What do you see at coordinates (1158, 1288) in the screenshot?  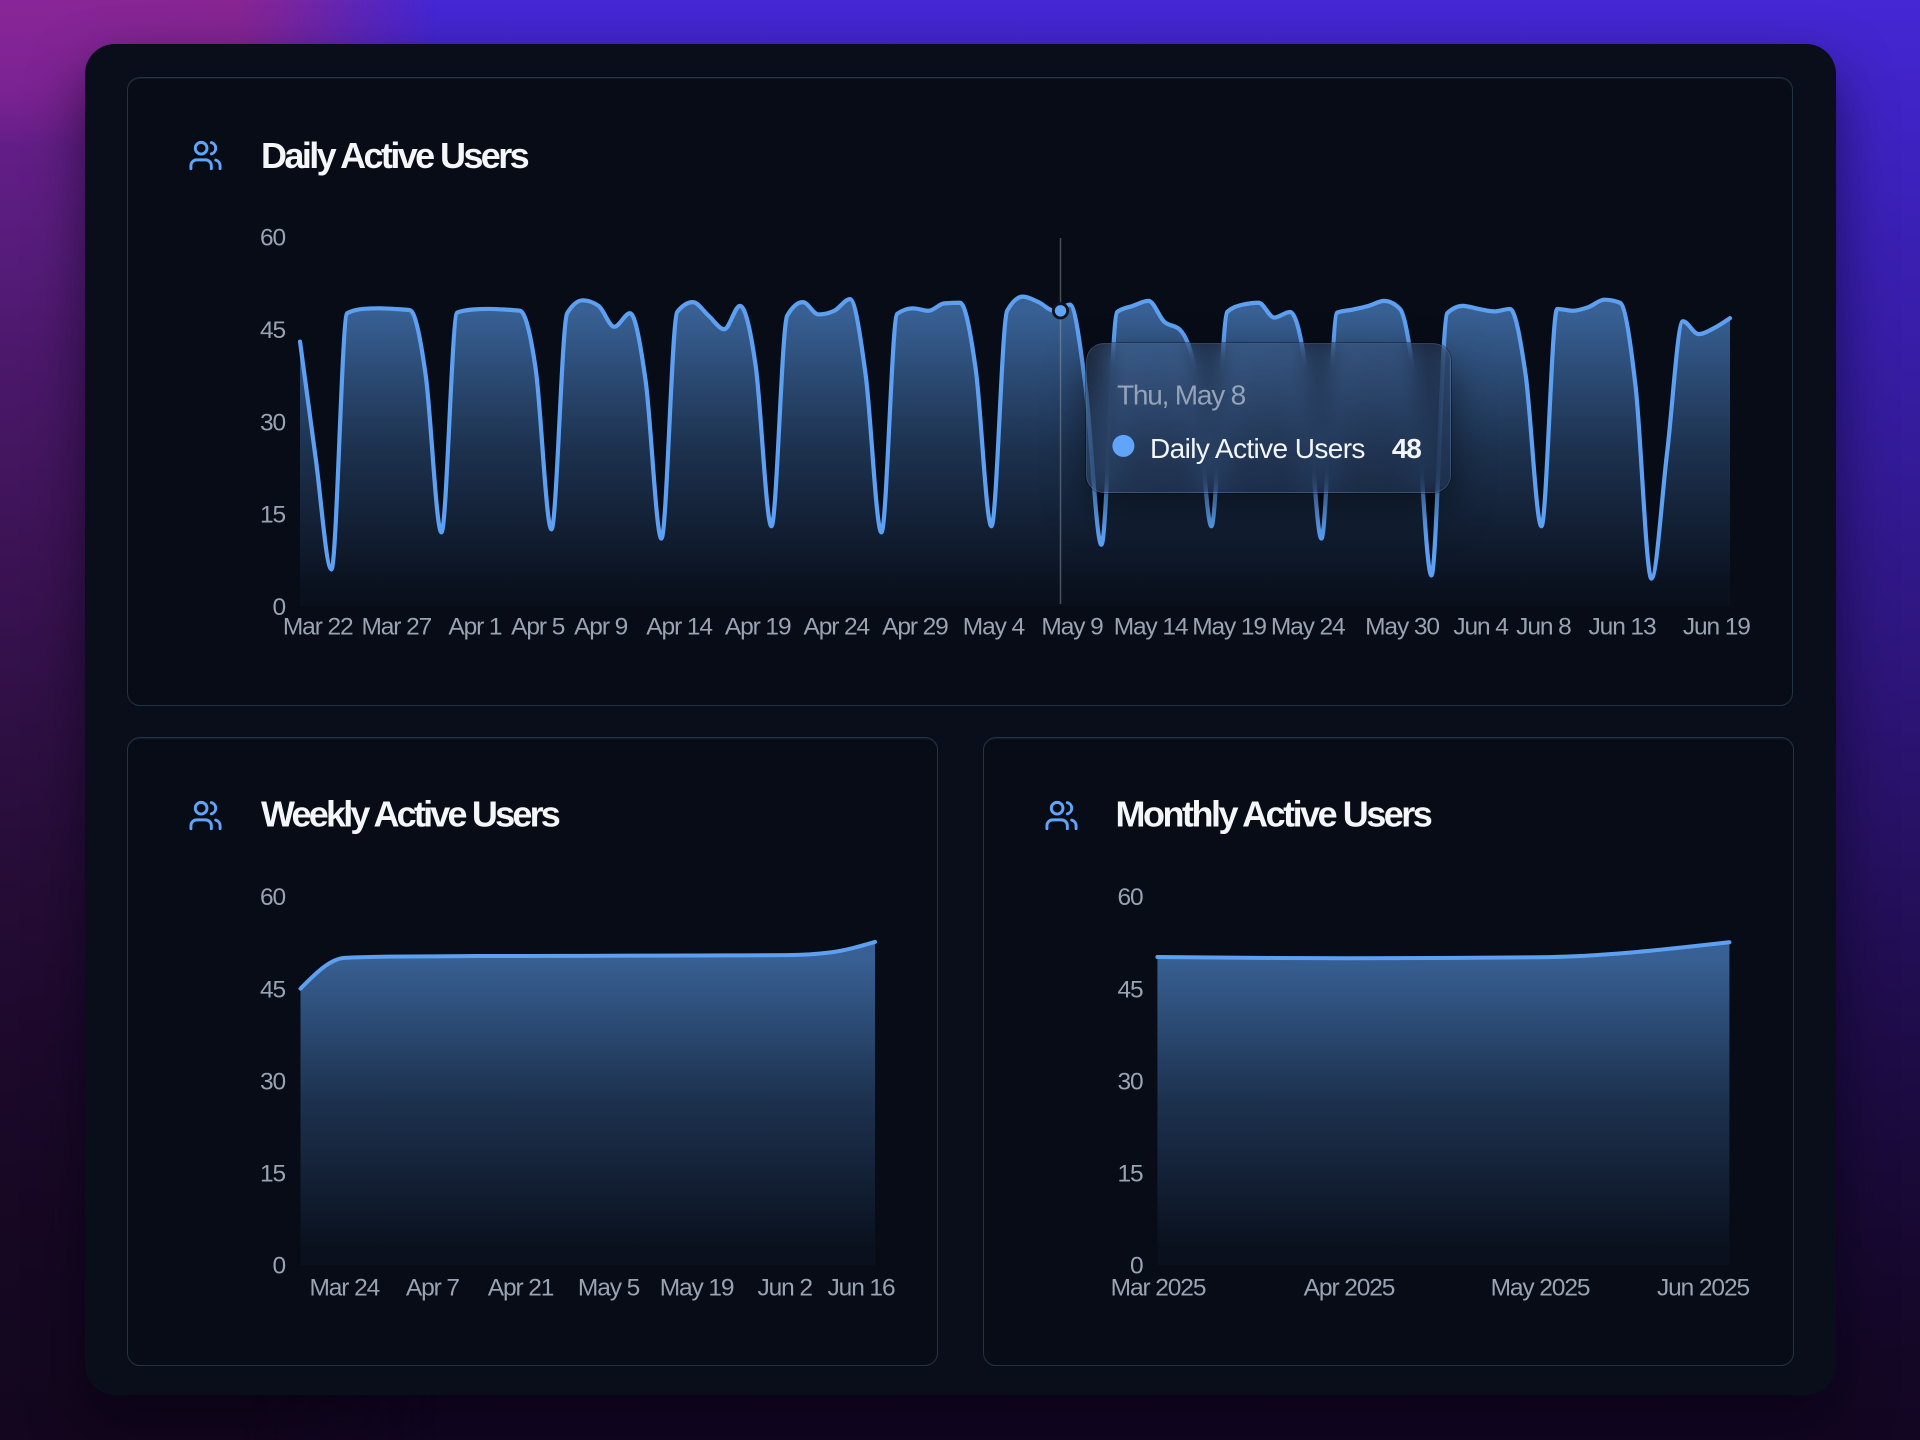 I see `svg-text: Mar 2025` at bounding box center [1158, 1288].